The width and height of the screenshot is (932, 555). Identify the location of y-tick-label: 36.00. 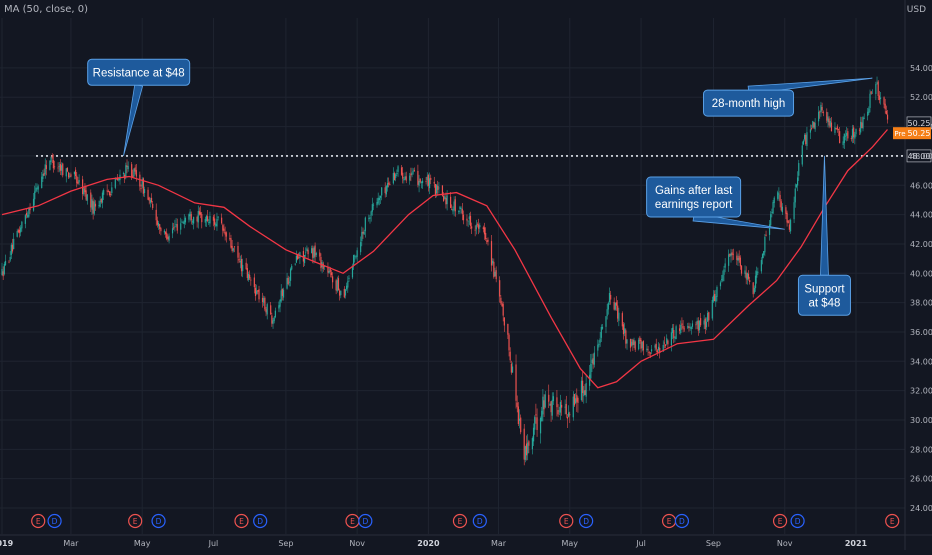
(921, 332).